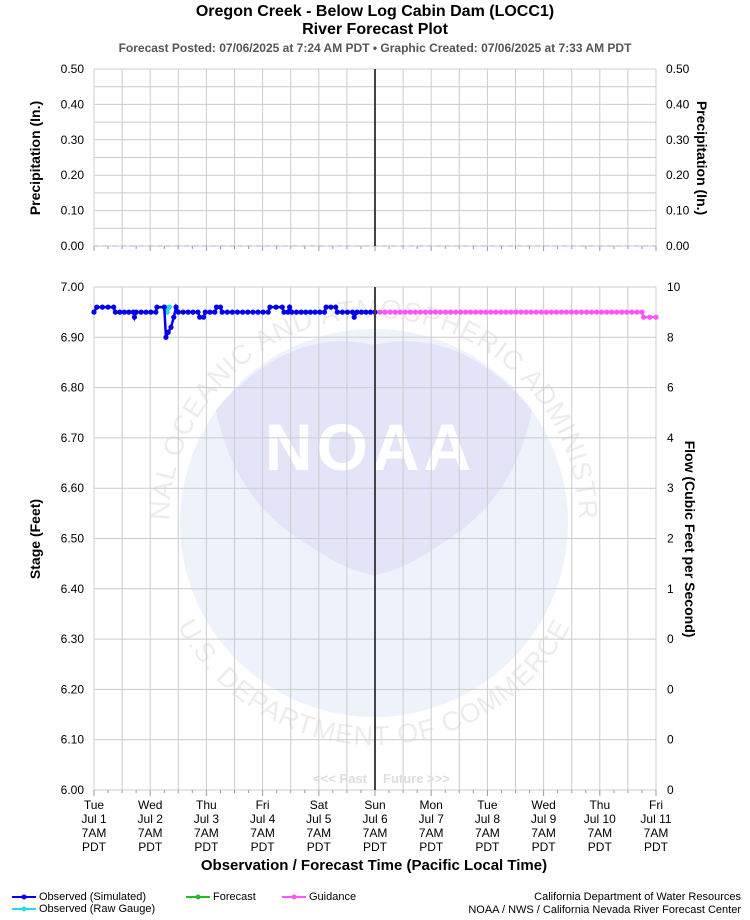 The image size is (750, 920). I want to click on stage-y-tick-label: 6.90, so click(73, 337).